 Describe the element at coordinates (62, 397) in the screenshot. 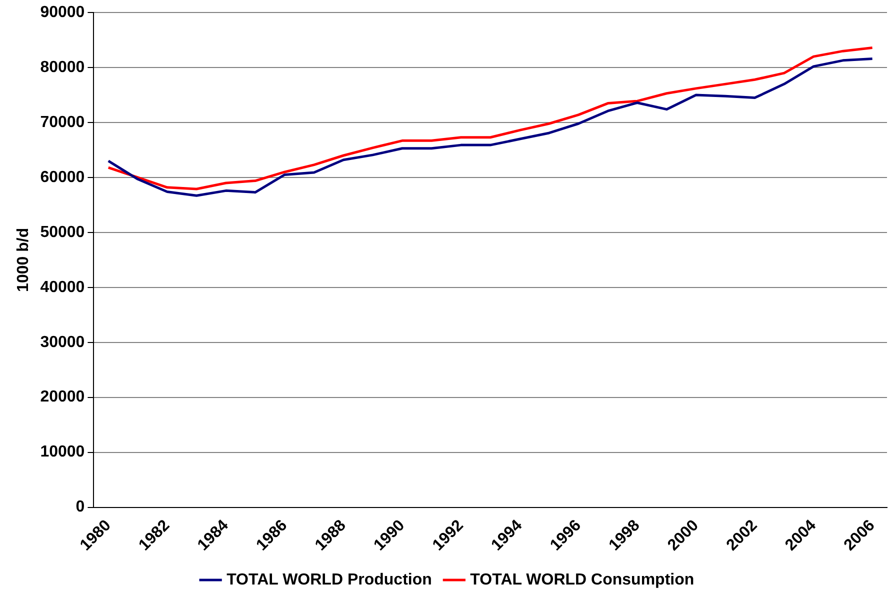

I see `y-tick-label: 20000` at that location.